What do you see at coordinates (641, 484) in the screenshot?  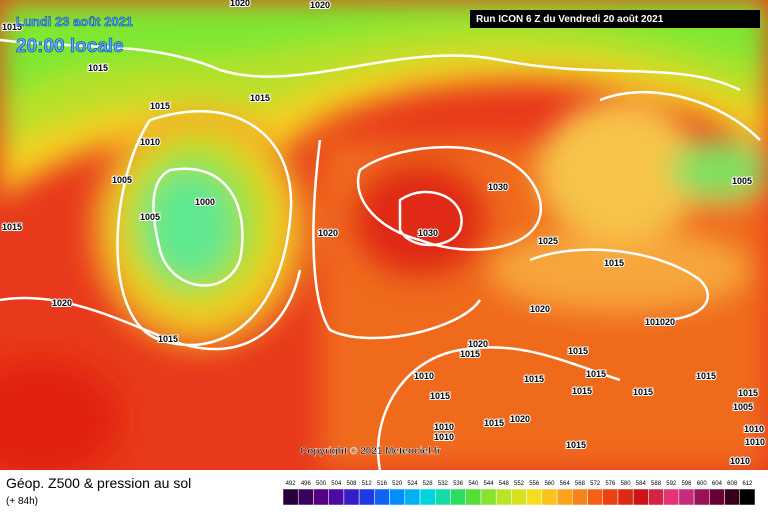 I see `colorbar-label: 584` at bounding box center [641, 484].